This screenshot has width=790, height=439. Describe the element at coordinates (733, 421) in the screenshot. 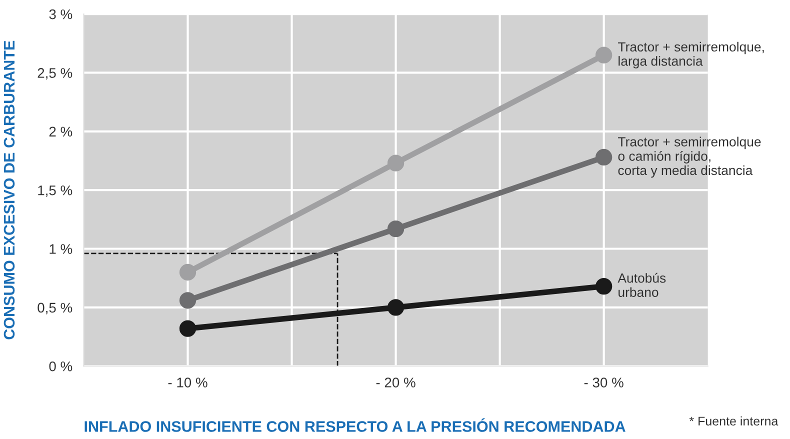

I see `text: * Fuente interna` at that location.